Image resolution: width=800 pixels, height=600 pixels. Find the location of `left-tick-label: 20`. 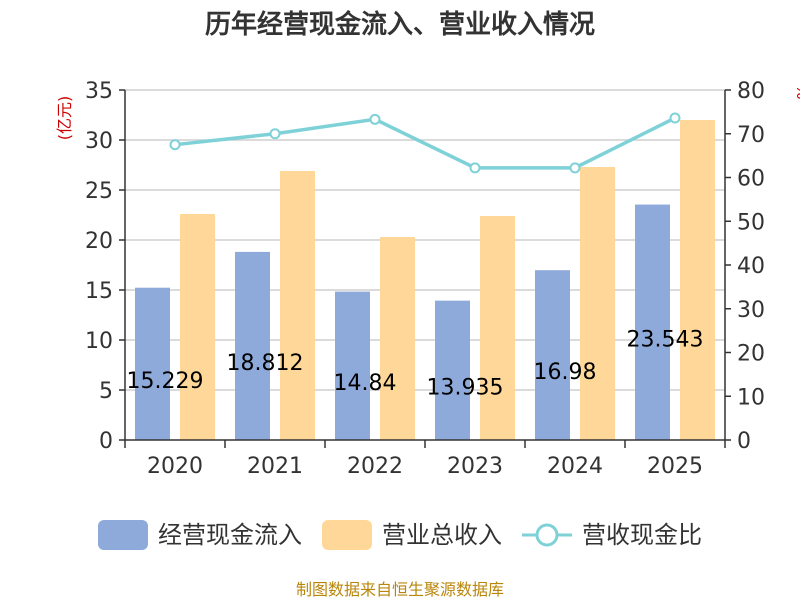

left-tick-label: 20 is located at coordinates (99, 241).